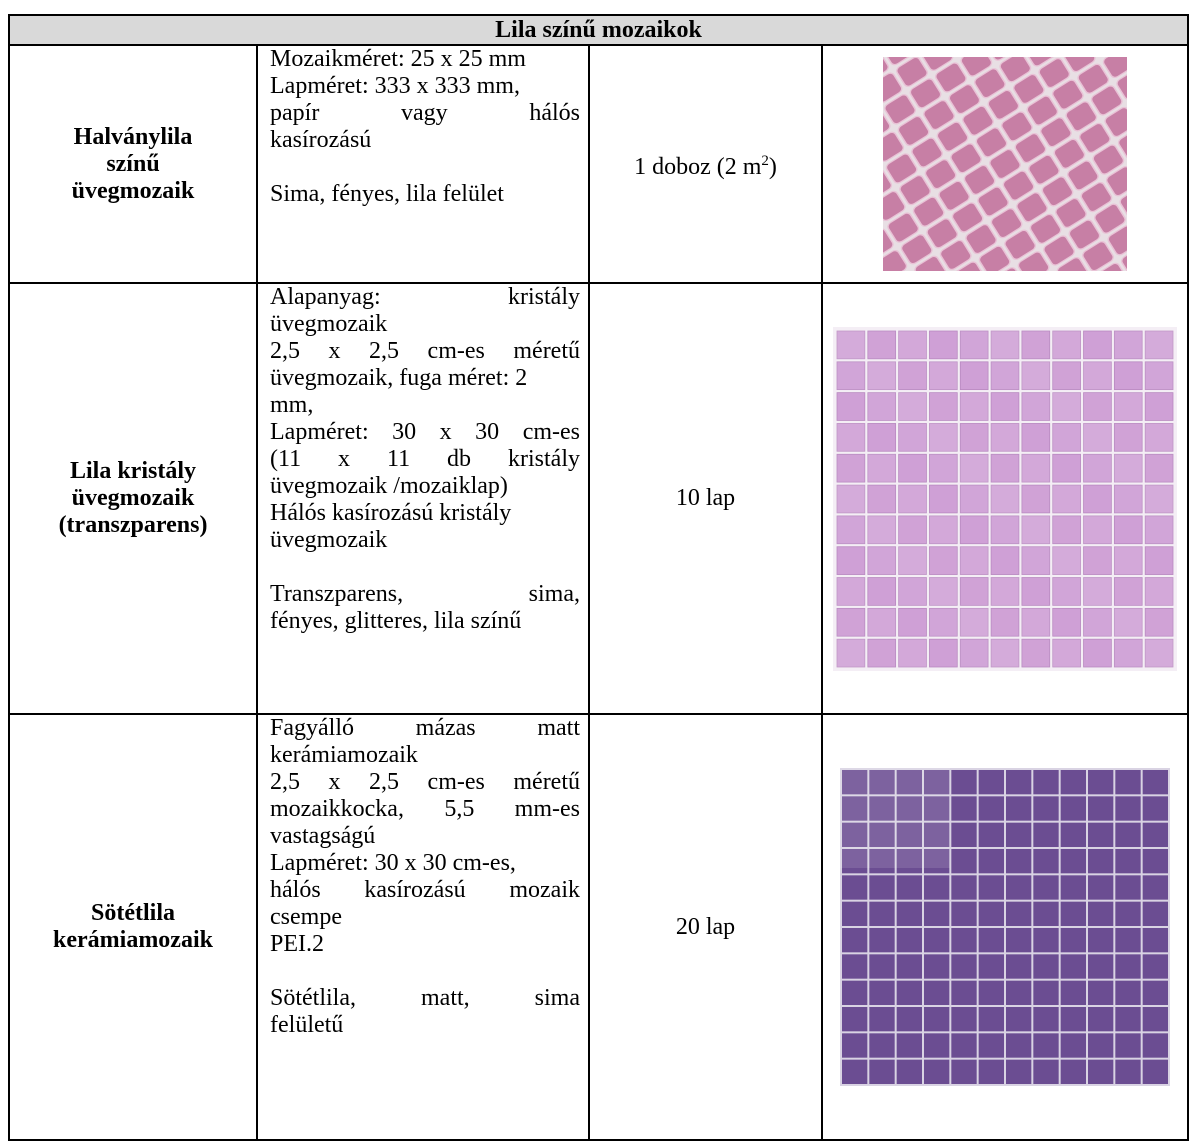 This screenshot has width=1190, height=1141. I want to click on pink-mosaic-image, so click(1005, 164).